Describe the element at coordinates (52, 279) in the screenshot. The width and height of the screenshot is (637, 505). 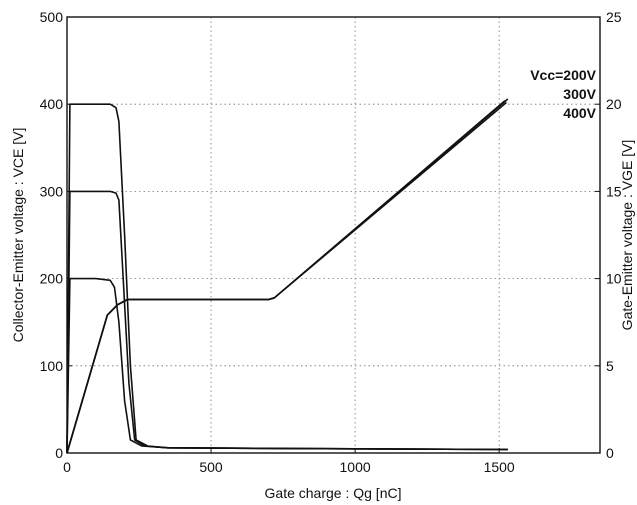
I see `left-tick-label-2: 200` at that location.